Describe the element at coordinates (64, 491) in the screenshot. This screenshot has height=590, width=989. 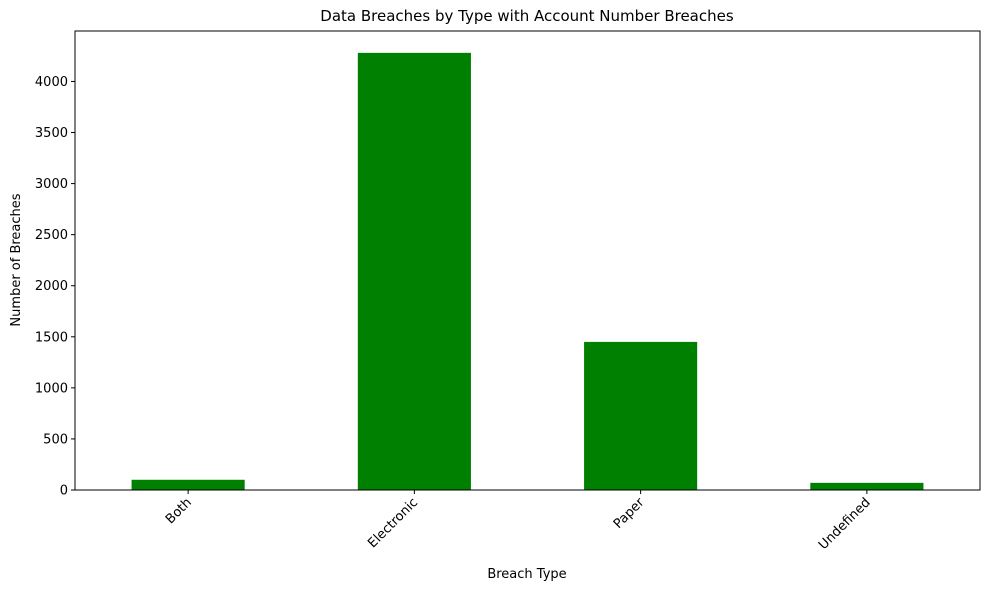
I see `y-tick-label: 0` at that location.